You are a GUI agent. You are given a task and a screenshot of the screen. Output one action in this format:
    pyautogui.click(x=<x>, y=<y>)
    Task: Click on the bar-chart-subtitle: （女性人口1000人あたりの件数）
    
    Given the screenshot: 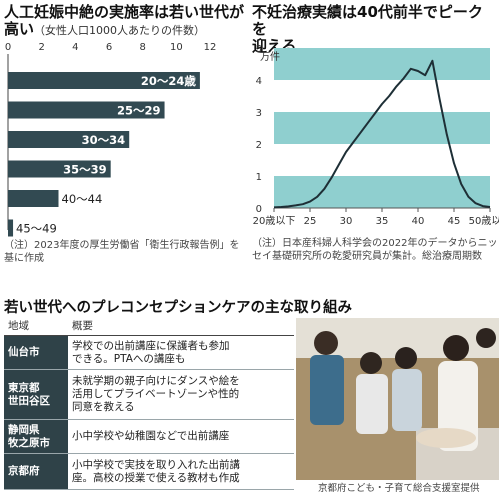 What is the action you would take?
    pyautogui.click(x=120, y=30)
    